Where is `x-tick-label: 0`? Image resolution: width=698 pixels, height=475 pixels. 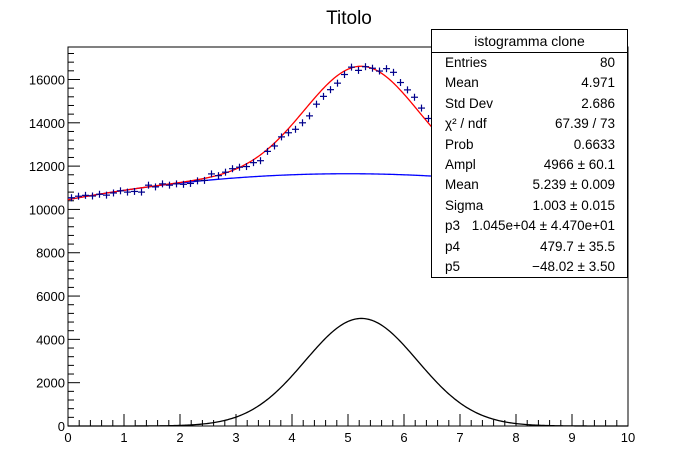 x-tick-label: 0 is located at coordinates (67, 437).